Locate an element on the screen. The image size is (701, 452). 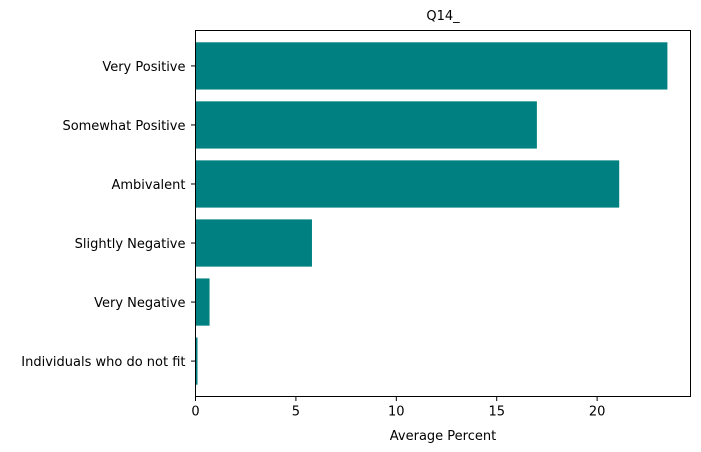
y-tick-label-5: Individuals who do not fit is located at coordinates (103, 362).